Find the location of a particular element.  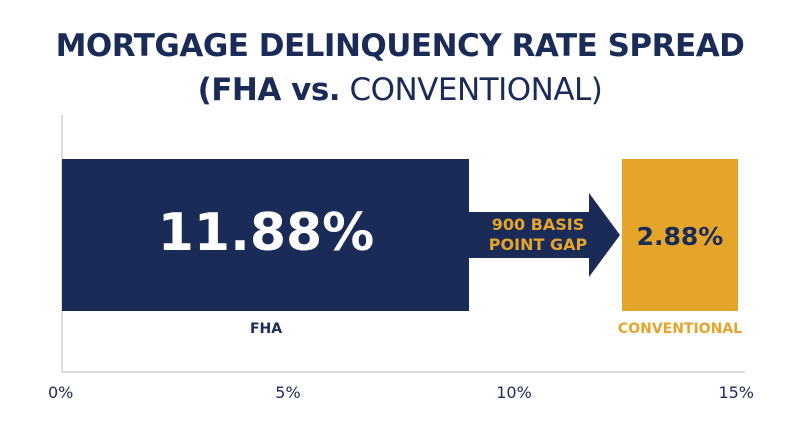

gap-arrow-label-line1: 900 BASIS is located at coordinates (538, 224).